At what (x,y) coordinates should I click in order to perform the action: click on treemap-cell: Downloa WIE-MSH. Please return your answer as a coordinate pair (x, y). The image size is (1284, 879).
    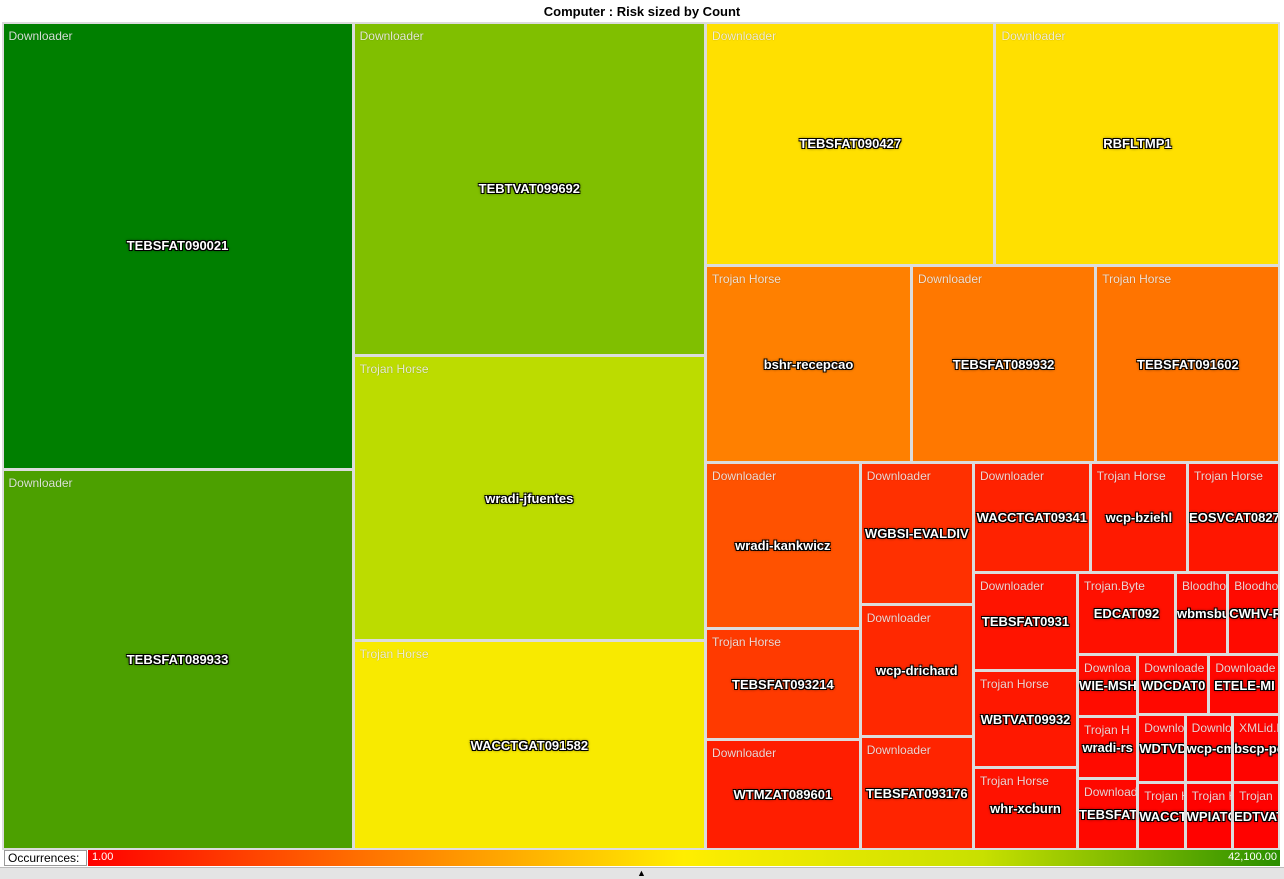
    Looking at the image, I should click on (1108, 686).